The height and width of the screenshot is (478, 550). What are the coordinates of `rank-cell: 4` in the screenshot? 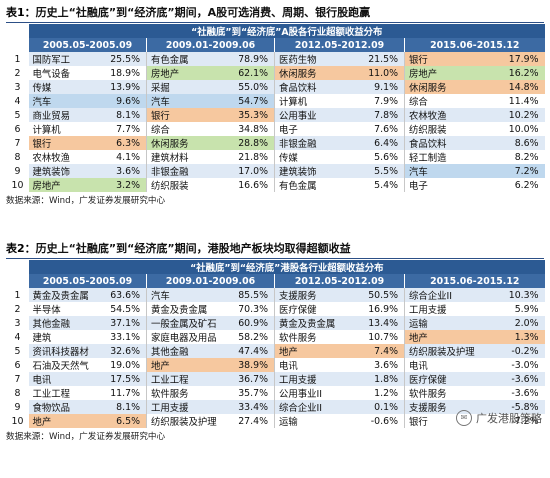 It's located at (17, 101).